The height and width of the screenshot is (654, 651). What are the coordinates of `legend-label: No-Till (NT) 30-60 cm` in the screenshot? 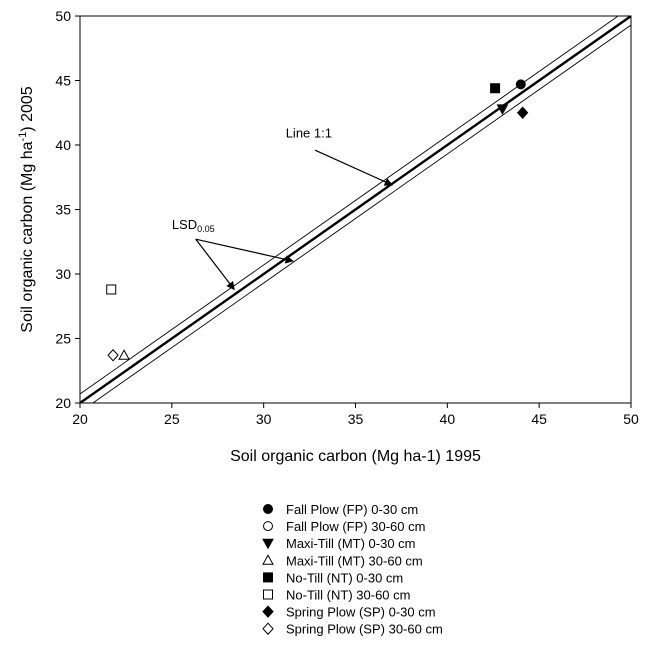 It's located at (348, 595).